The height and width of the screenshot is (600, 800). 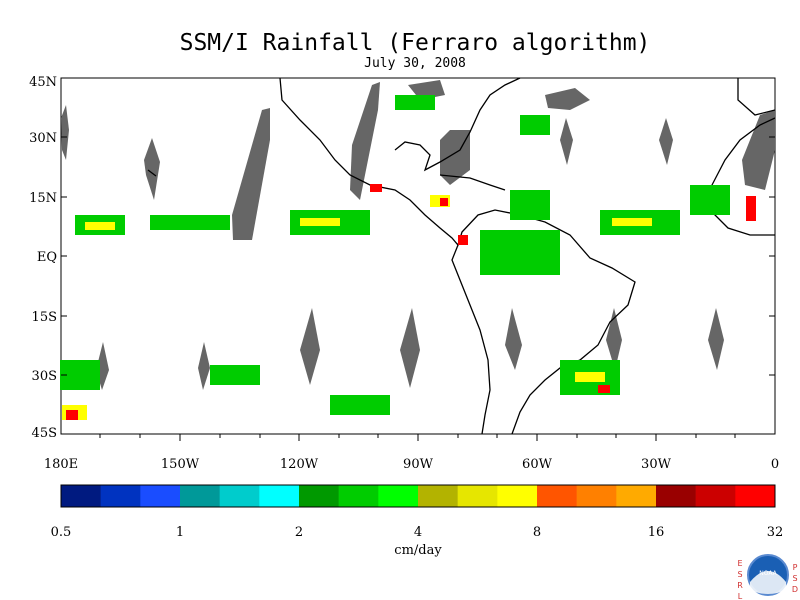 What do you see at coordinates (417, 437) in the screenshot?
I see `lon-ticks` at bounding box center [417, 437].